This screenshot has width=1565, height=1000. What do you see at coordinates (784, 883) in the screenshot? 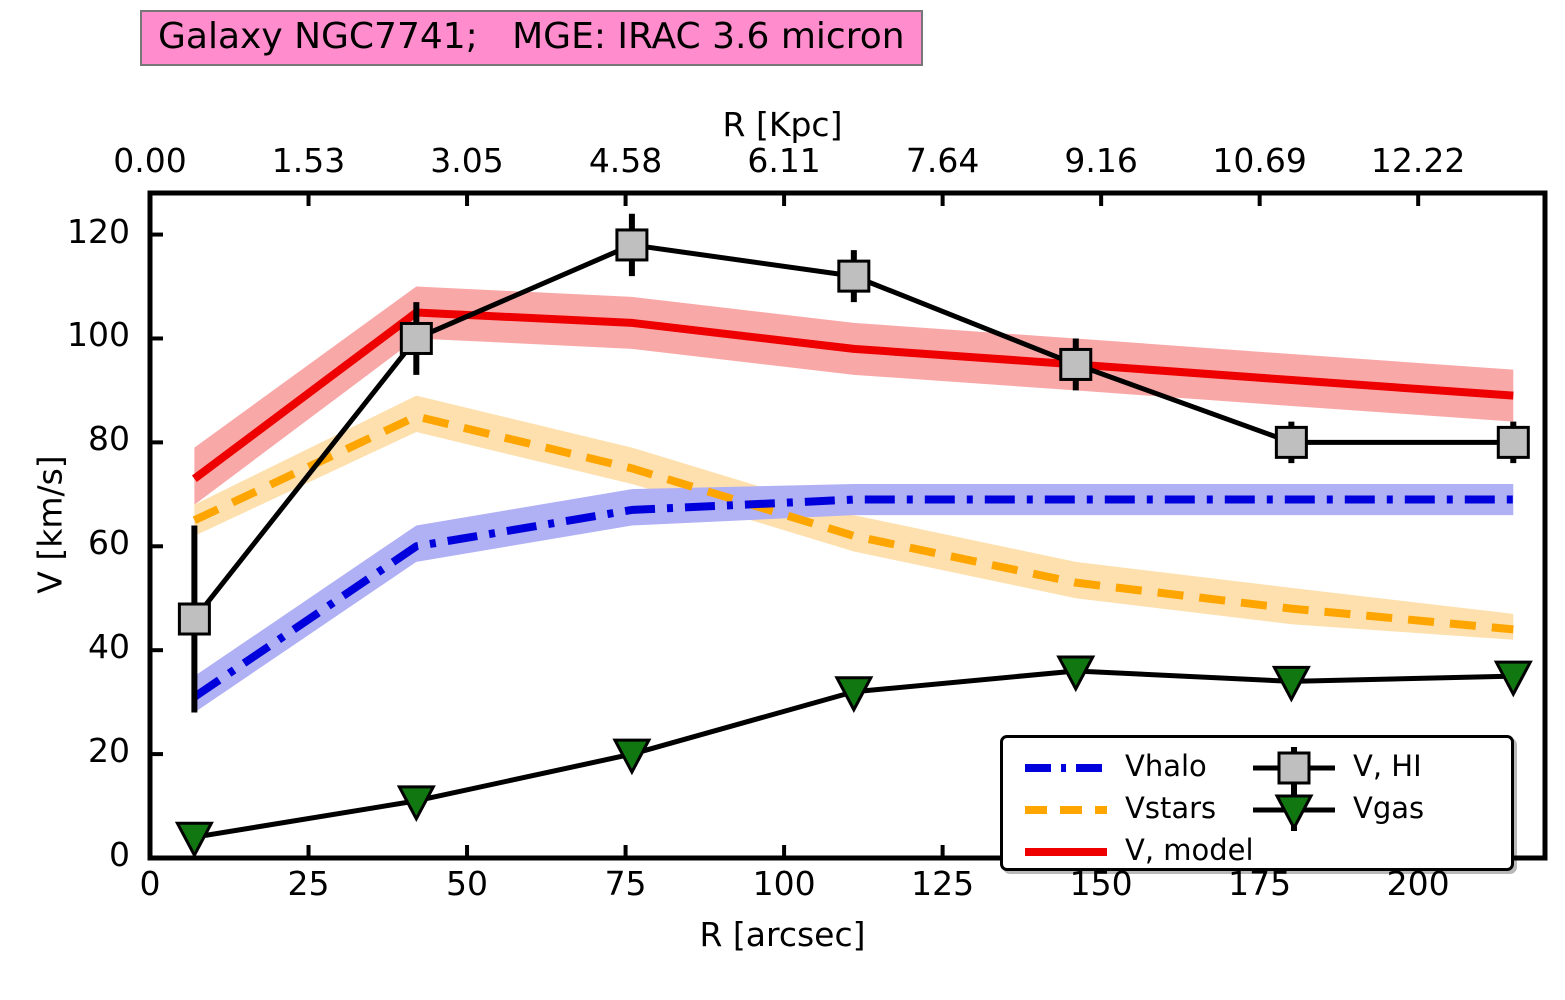
I see `bottom-tick-label: 100` at bounding box center [784, 883].